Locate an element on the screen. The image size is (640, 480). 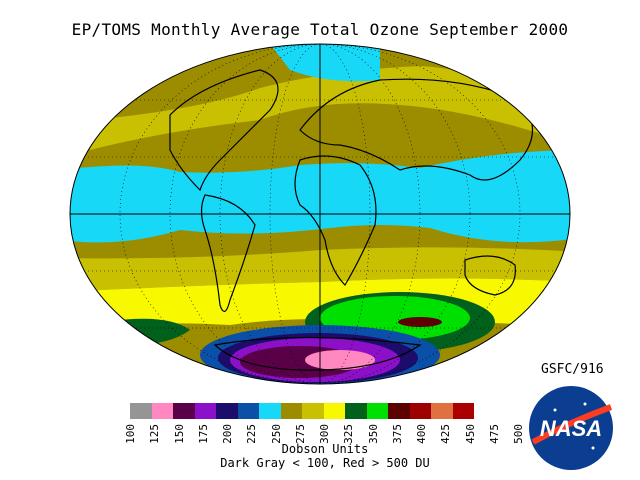
colorbar-tick-label: 350 is located at coordinates (373, 434).